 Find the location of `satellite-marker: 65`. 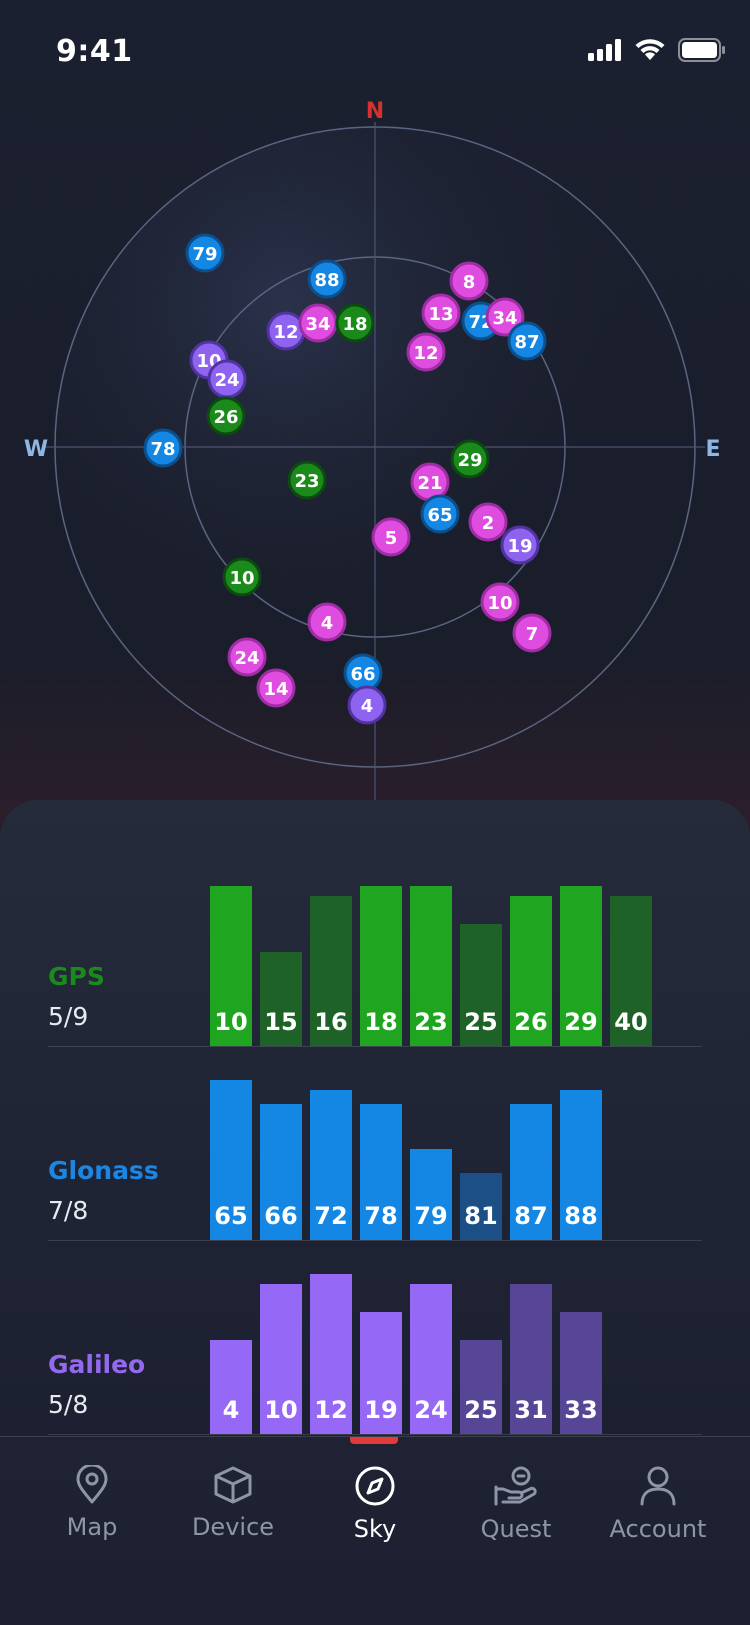

satellite-marker: 65 is located at coordinates (440, 514).